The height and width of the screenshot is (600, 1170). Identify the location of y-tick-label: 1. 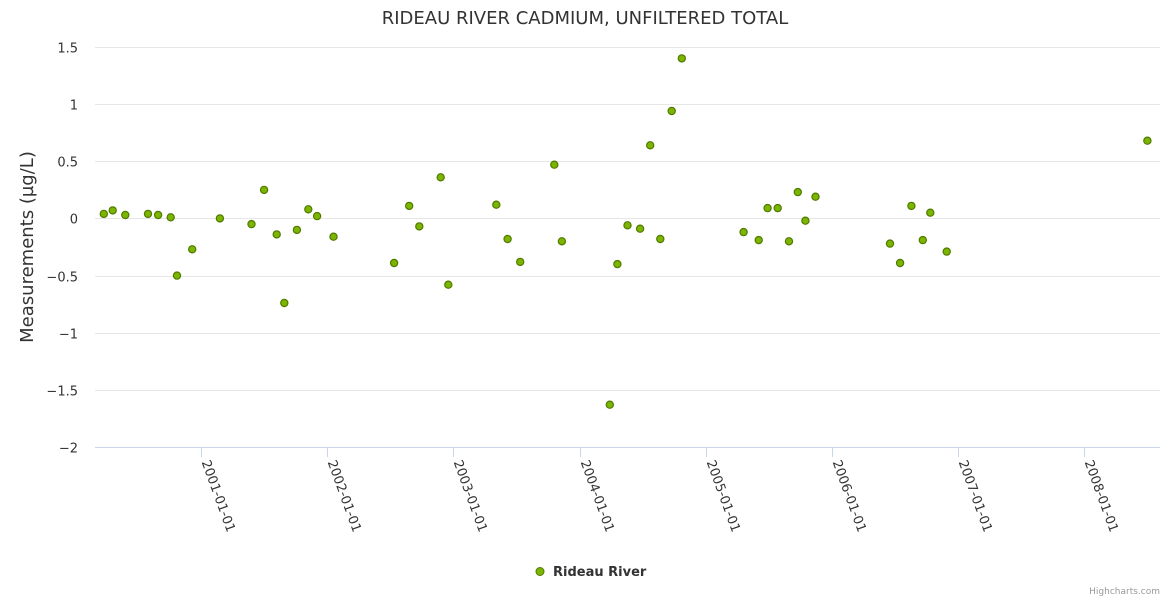
(74, 106).